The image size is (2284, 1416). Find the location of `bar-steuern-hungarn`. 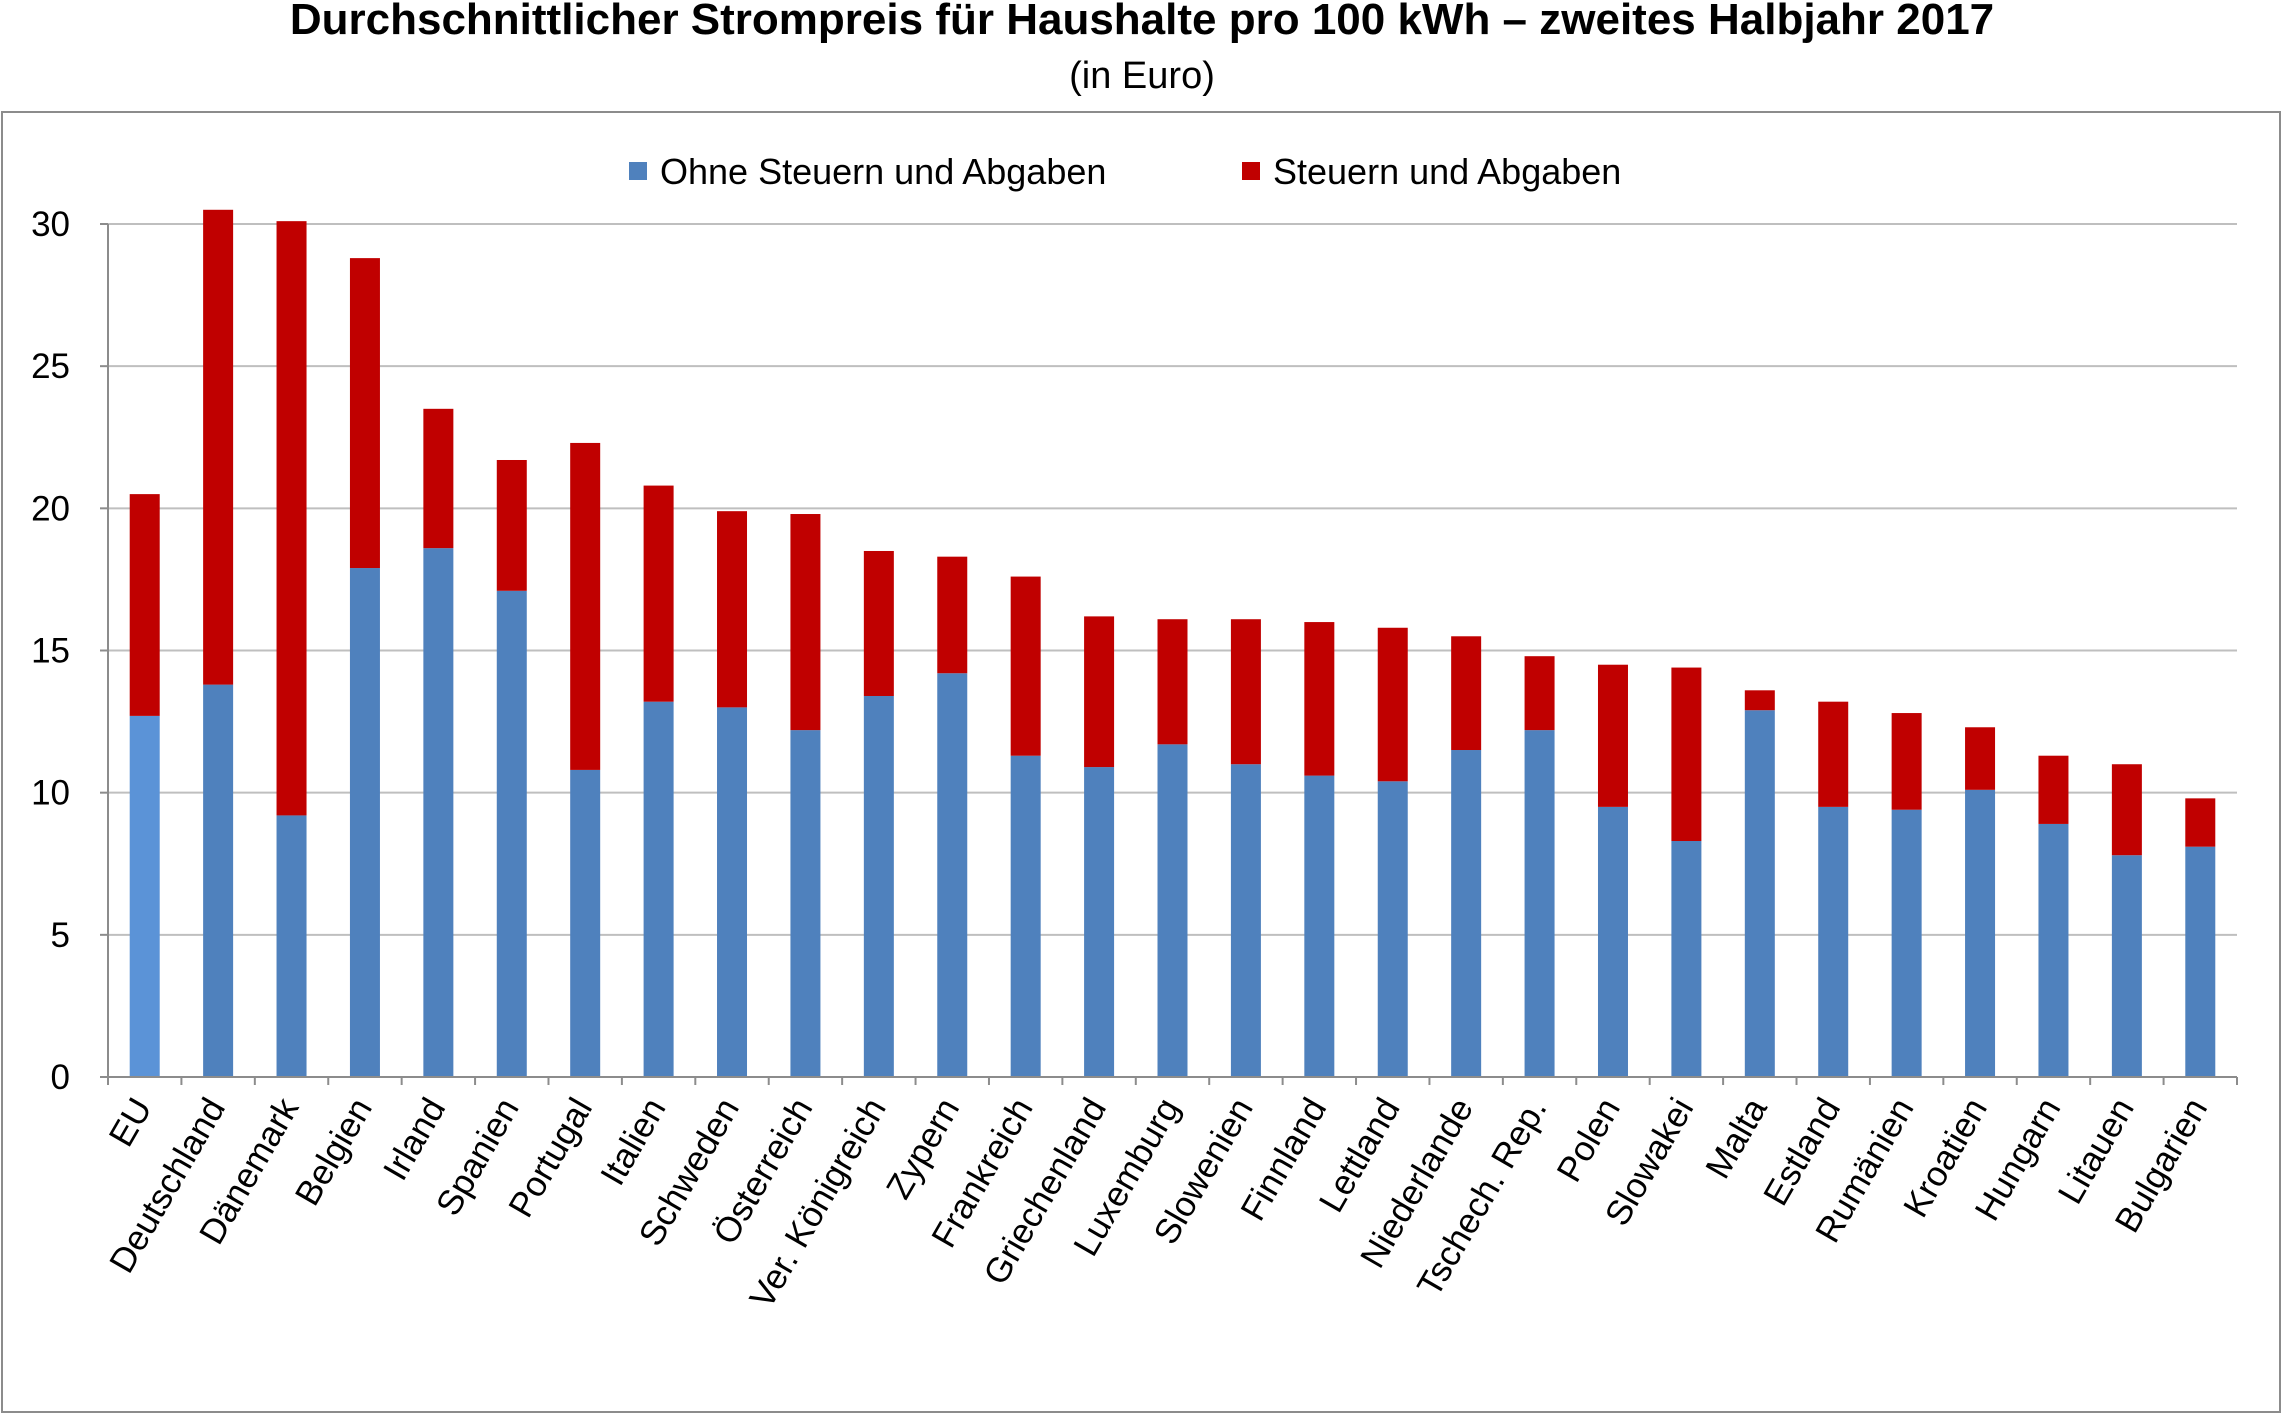

bar-steuern-hungarn is located at coordinates (2053, 789).